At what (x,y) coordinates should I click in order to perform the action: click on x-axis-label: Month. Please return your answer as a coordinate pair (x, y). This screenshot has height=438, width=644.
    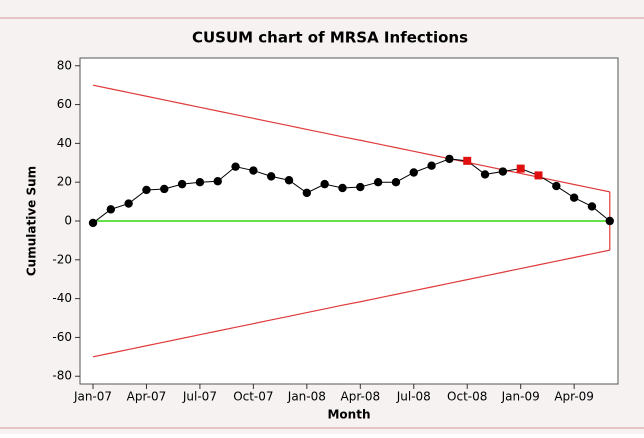
    Looking at the image, I should click on (348, 415).